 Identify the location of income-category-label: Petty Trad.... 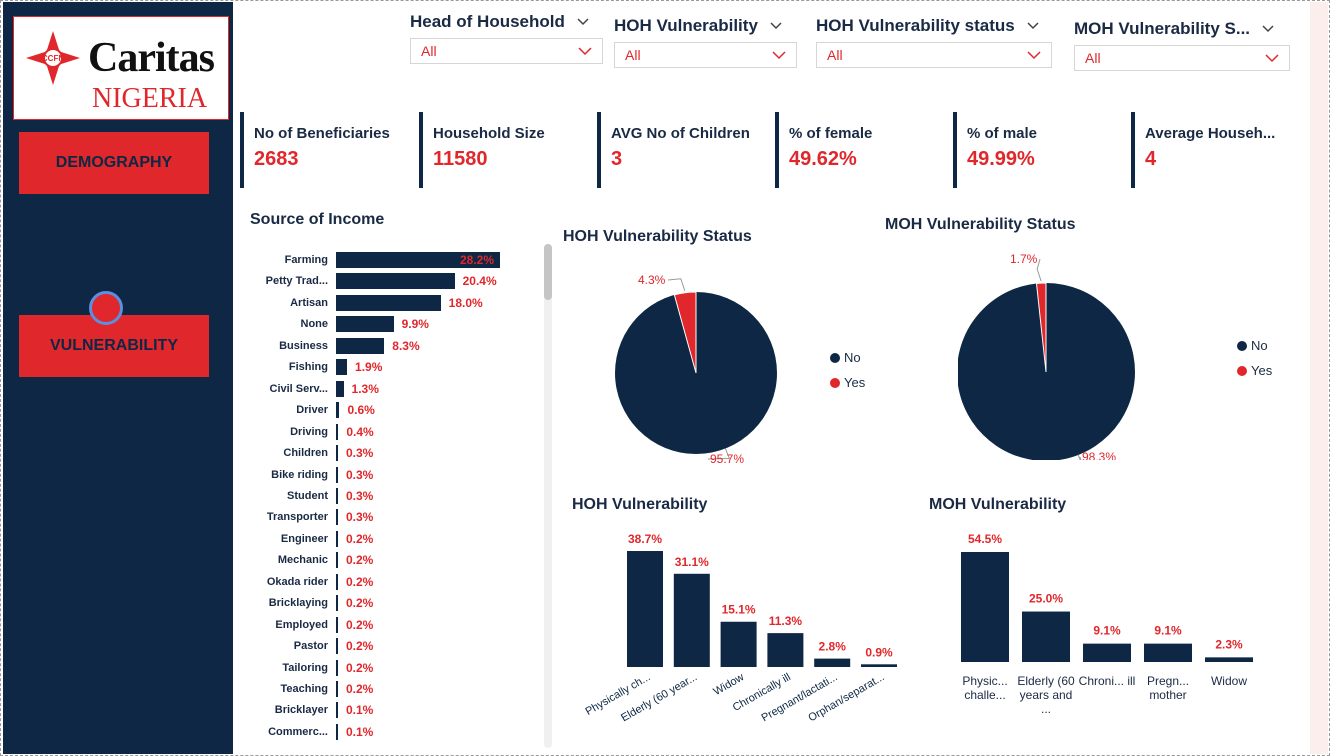
(296, 281).